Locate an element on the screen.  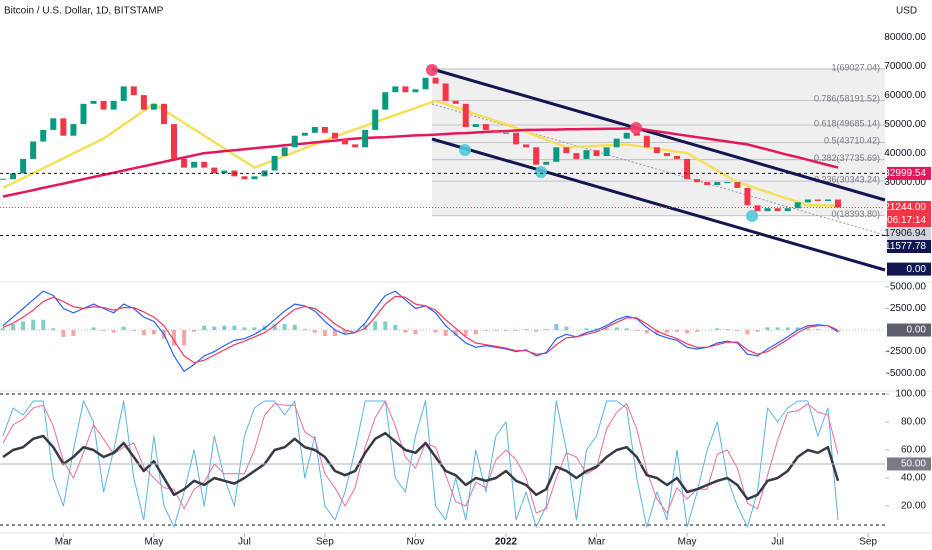
pivot-marker is located at coordinates (432, 70).